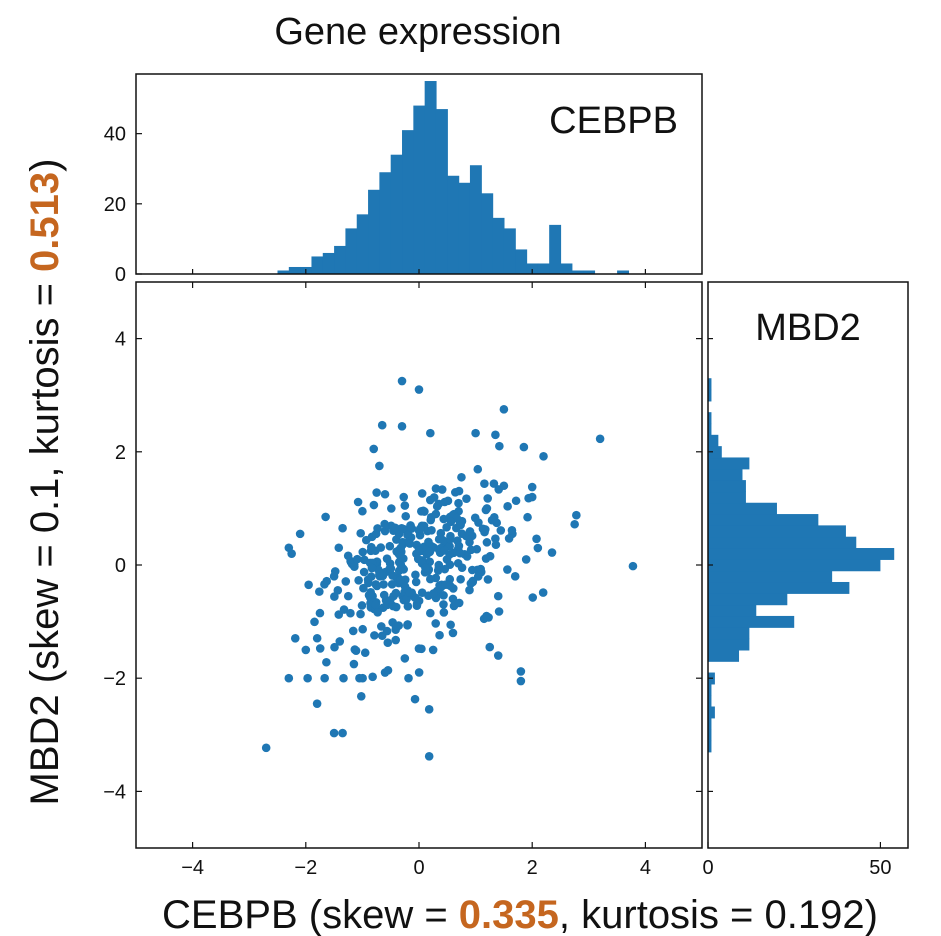  Describe the element at coordinates (805, 580) in the screenshot. I see `right-histogram: 0 50 MBD2` at that location.